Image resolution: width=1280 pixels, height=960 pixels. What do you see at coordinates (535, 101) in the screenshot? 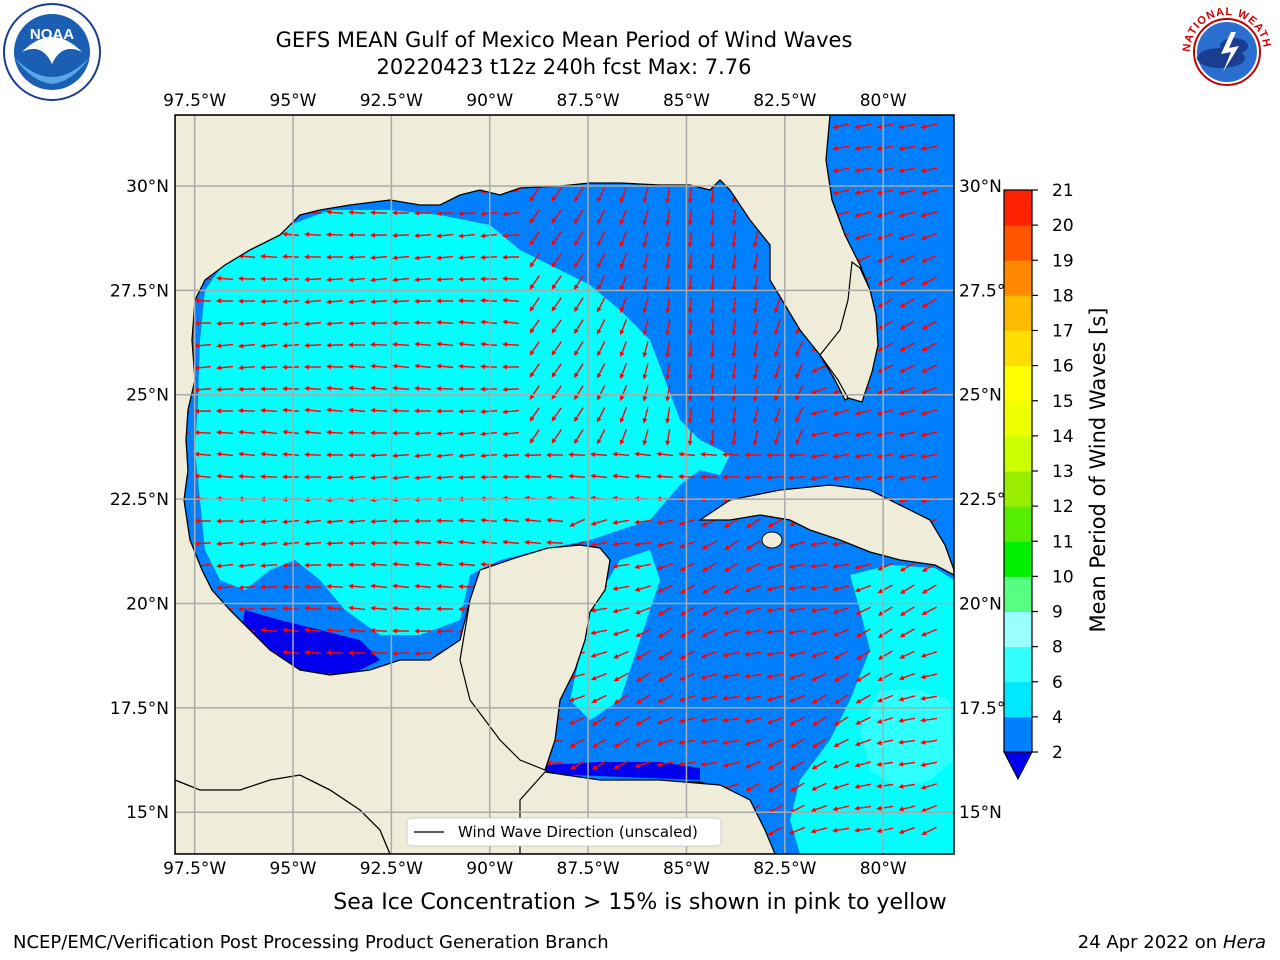
I see `lon-tick-labels-top: 97.5°W 95°W 92.5°W 90°W 87.5°W 85°W 82.5°W 80°W` at bounding box center [535, 101].